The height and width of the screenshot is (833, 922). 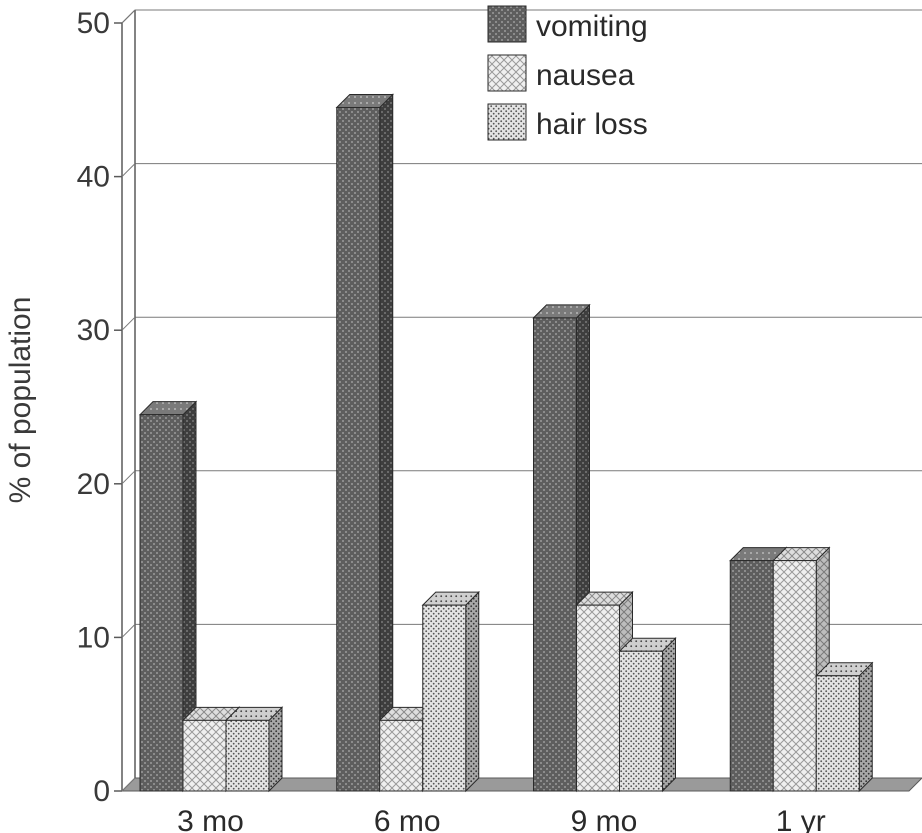 I want to click on bar-hair-loss-1-yr, so click(x=844, y=727).